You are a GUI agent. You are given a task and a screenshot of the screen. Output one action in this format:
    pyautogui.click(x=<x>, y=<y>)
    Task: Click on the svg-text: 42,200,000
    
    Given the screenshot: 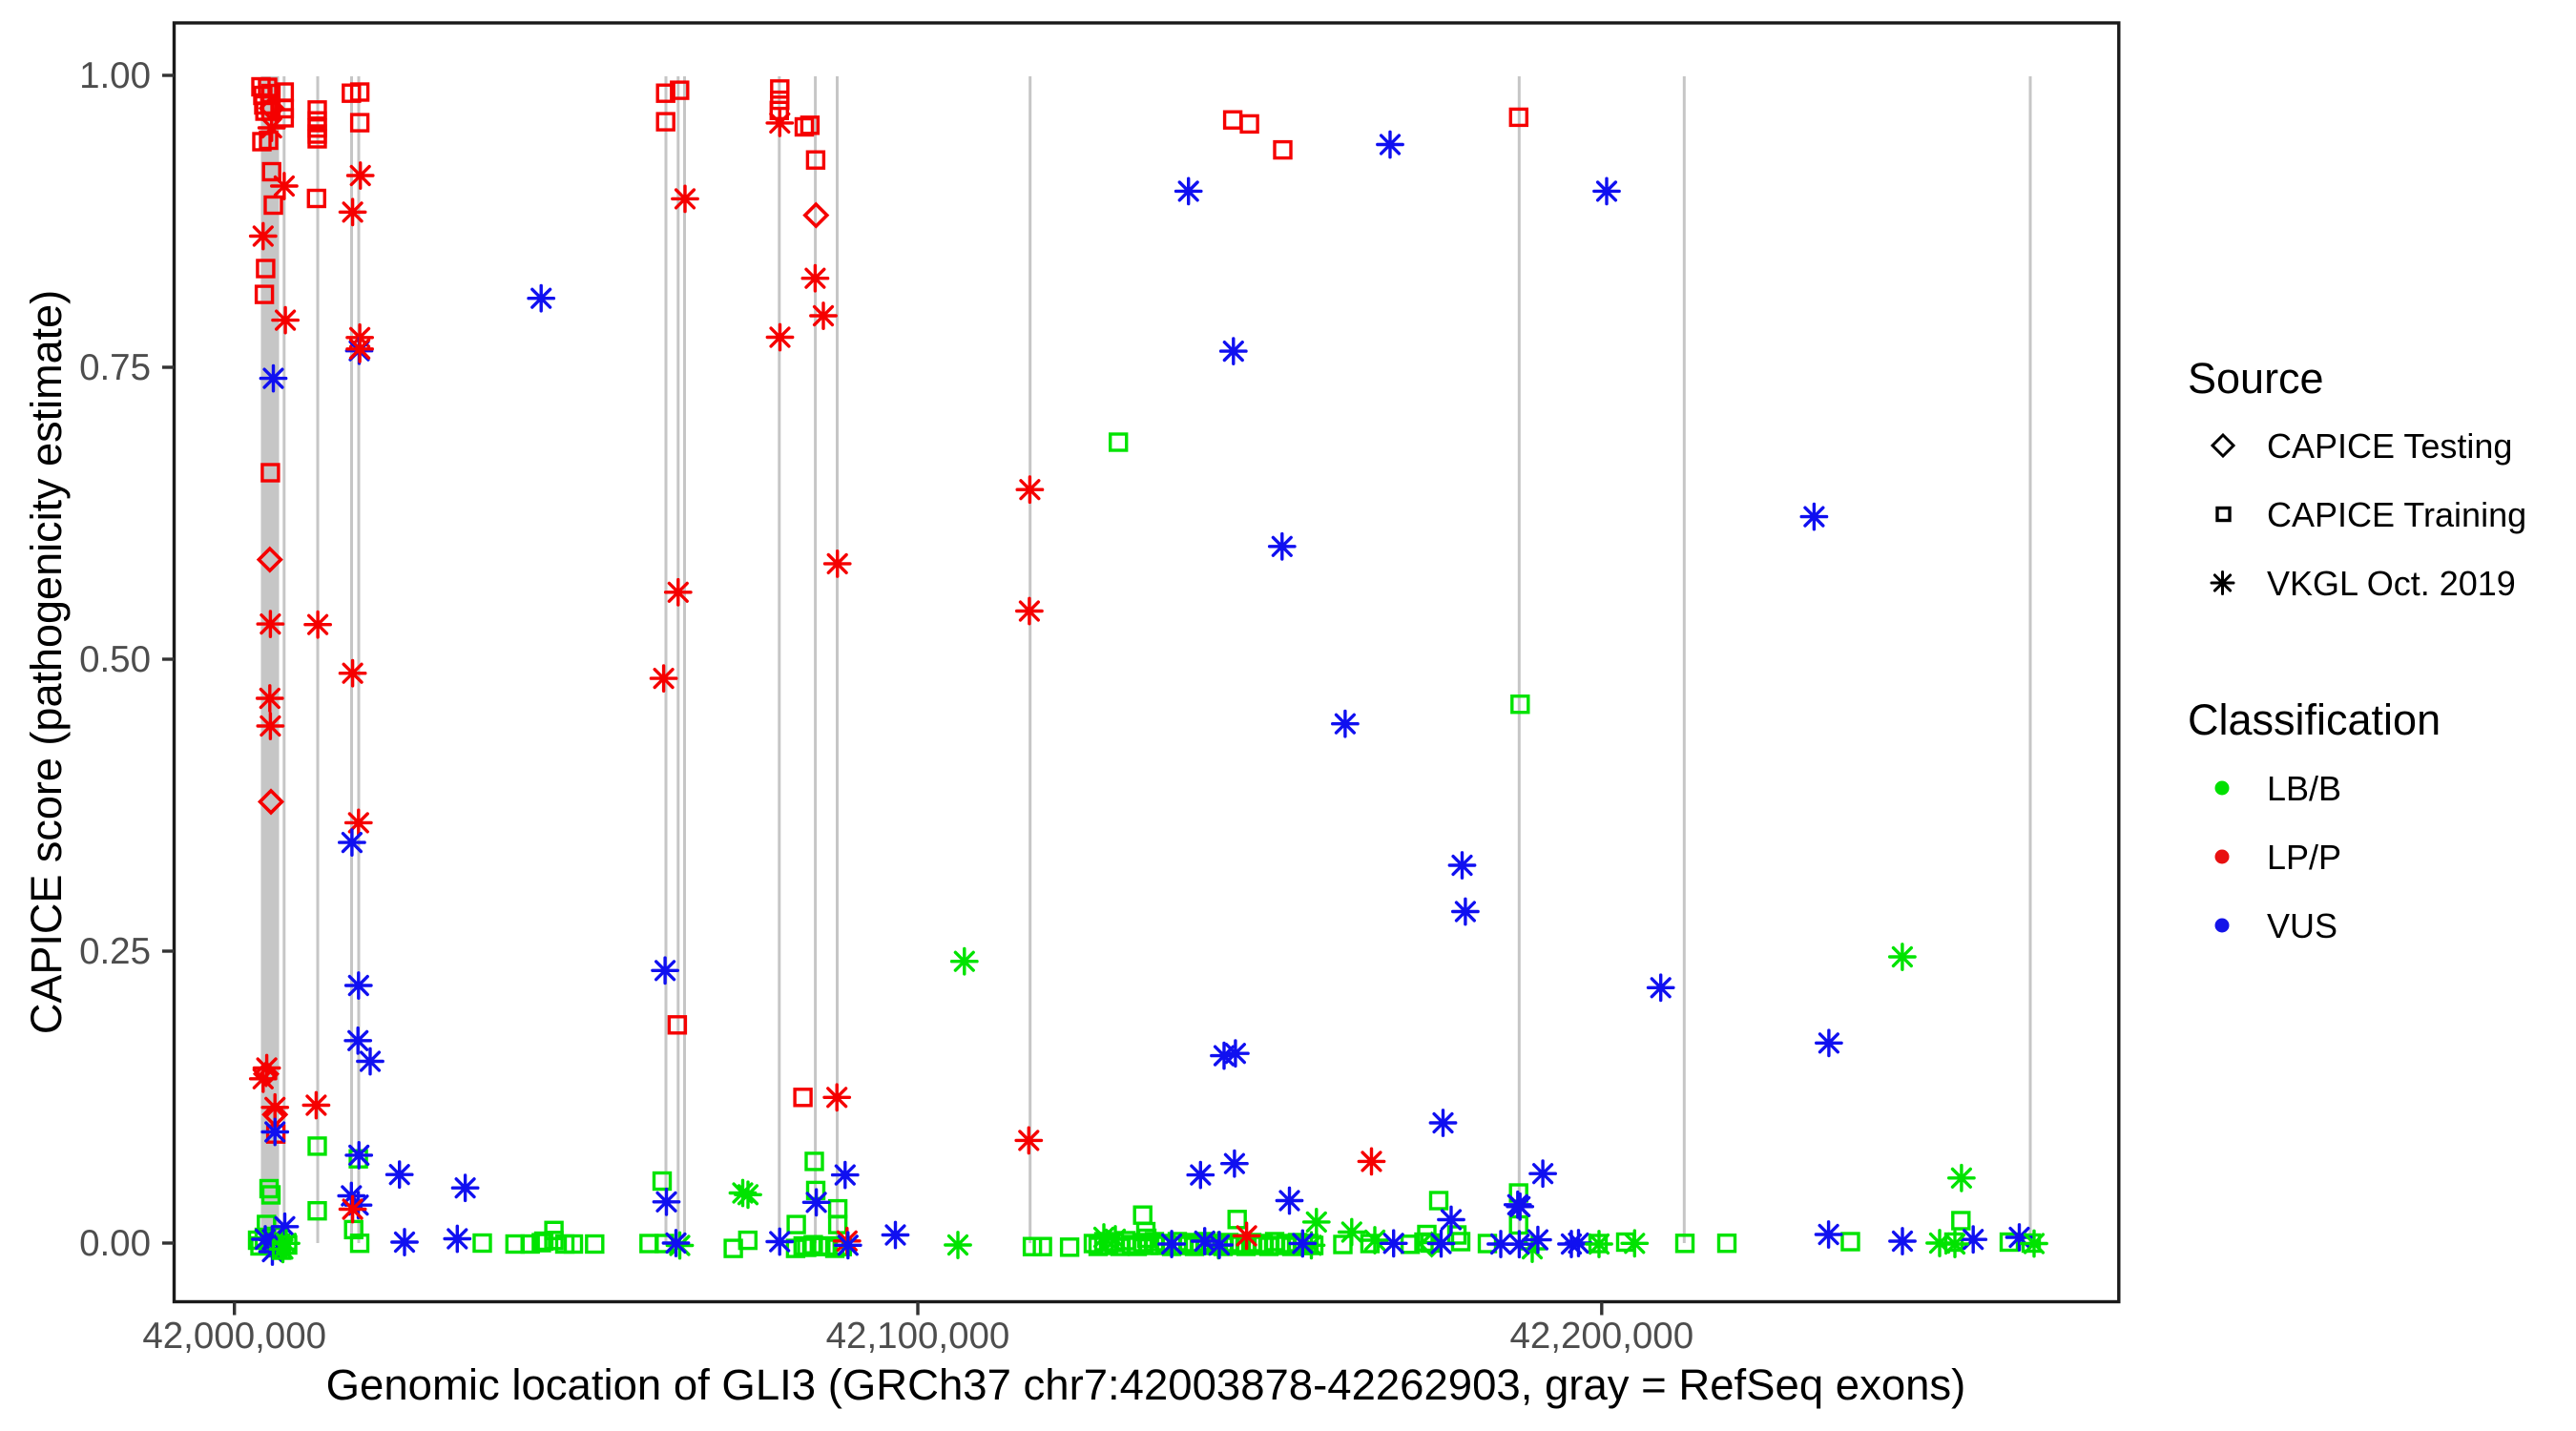 What is the action you would take?
    pyautogui.click(x=1601, y=1336)
    